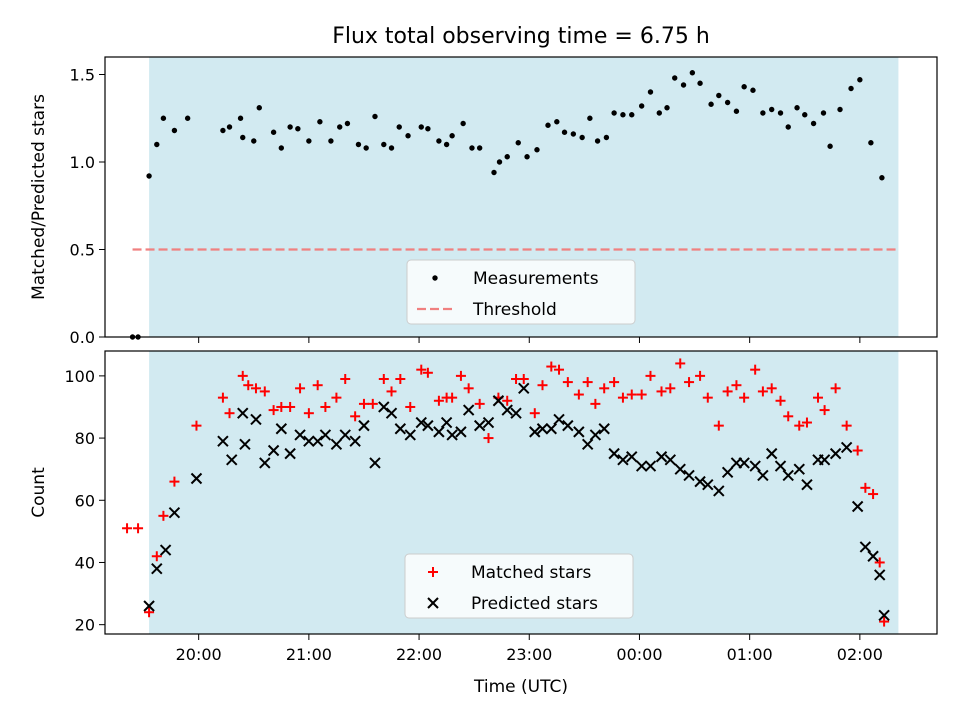  Describe the element at coordinates (750, 654) in the screenshot. I see `x-tick-label: 01:00` at that location.